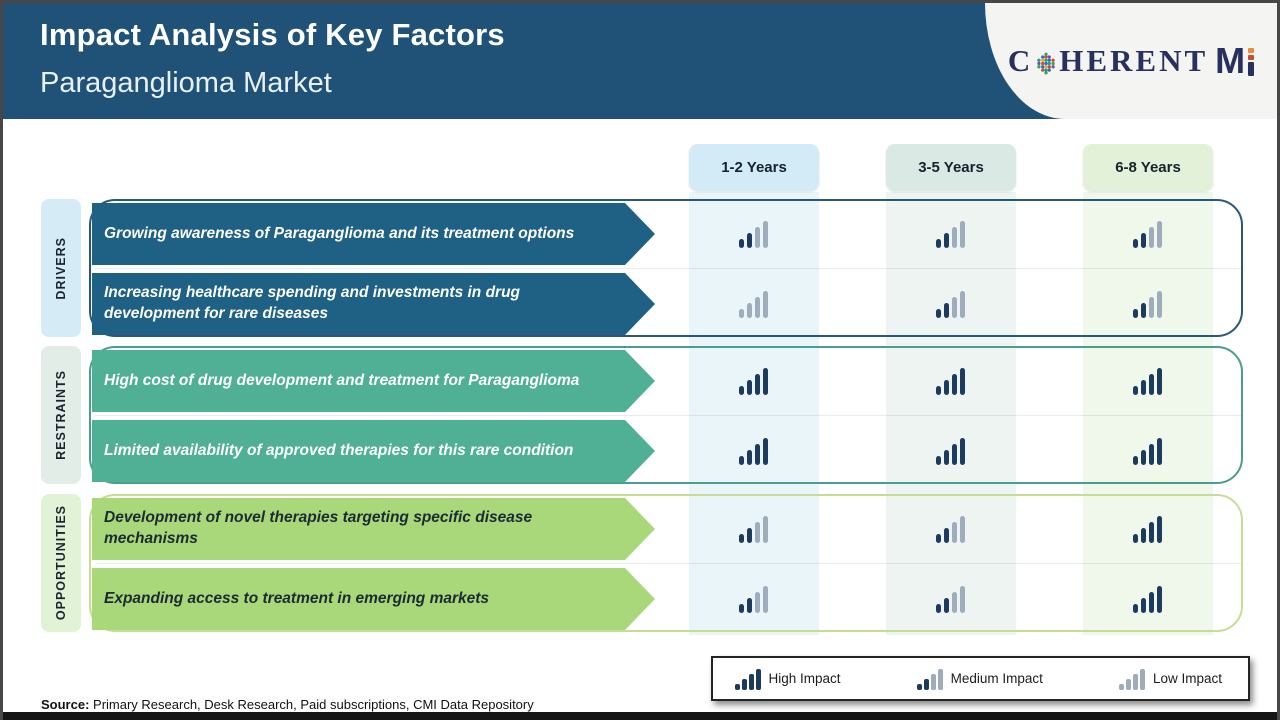 The width and height of the screenshot is (1280, 720). Describe the element at coordinates (1046, 63) in the screenshot. I see `globe-icon` at that location.